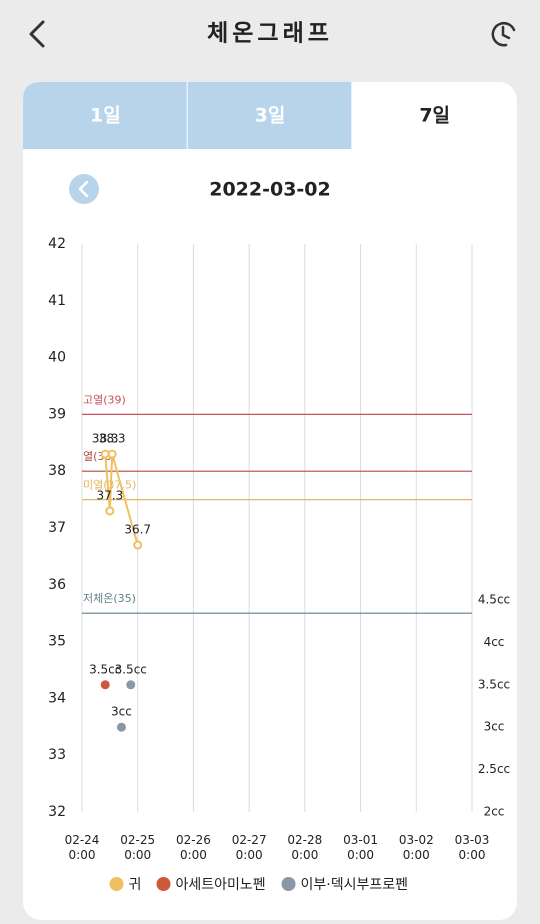 The width and height of the screenshot is (540, 924). I want to click on y-tick-label: 39, so click(57, 414).